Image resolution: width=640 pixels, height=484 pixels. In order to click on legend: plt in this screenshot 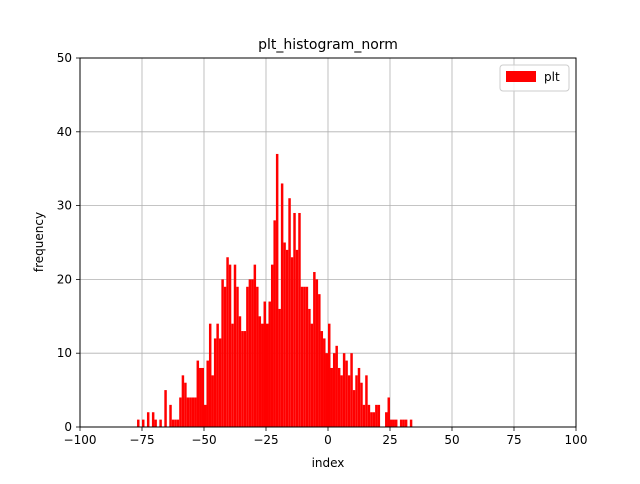, I will do `click(534, 78)`.